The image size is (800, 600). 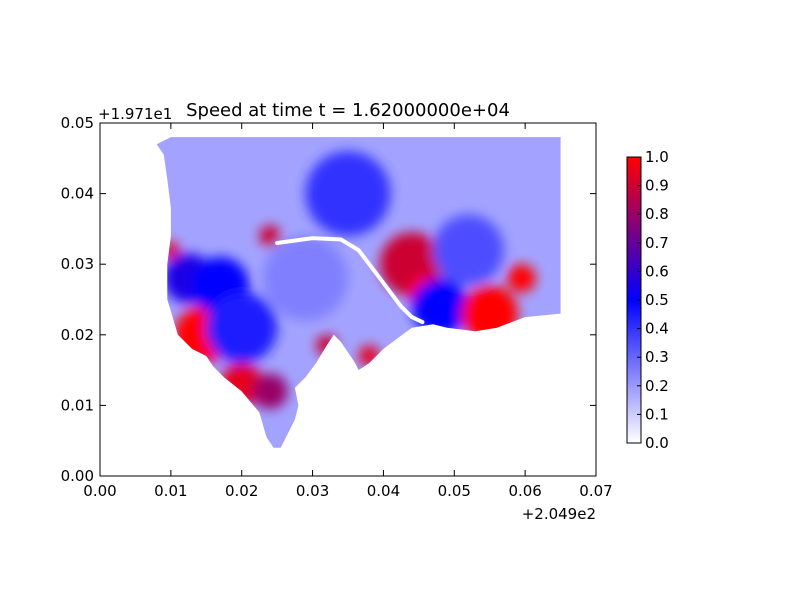 I want to click on y-tick-label: 0.05, so click(x=77, y=123).